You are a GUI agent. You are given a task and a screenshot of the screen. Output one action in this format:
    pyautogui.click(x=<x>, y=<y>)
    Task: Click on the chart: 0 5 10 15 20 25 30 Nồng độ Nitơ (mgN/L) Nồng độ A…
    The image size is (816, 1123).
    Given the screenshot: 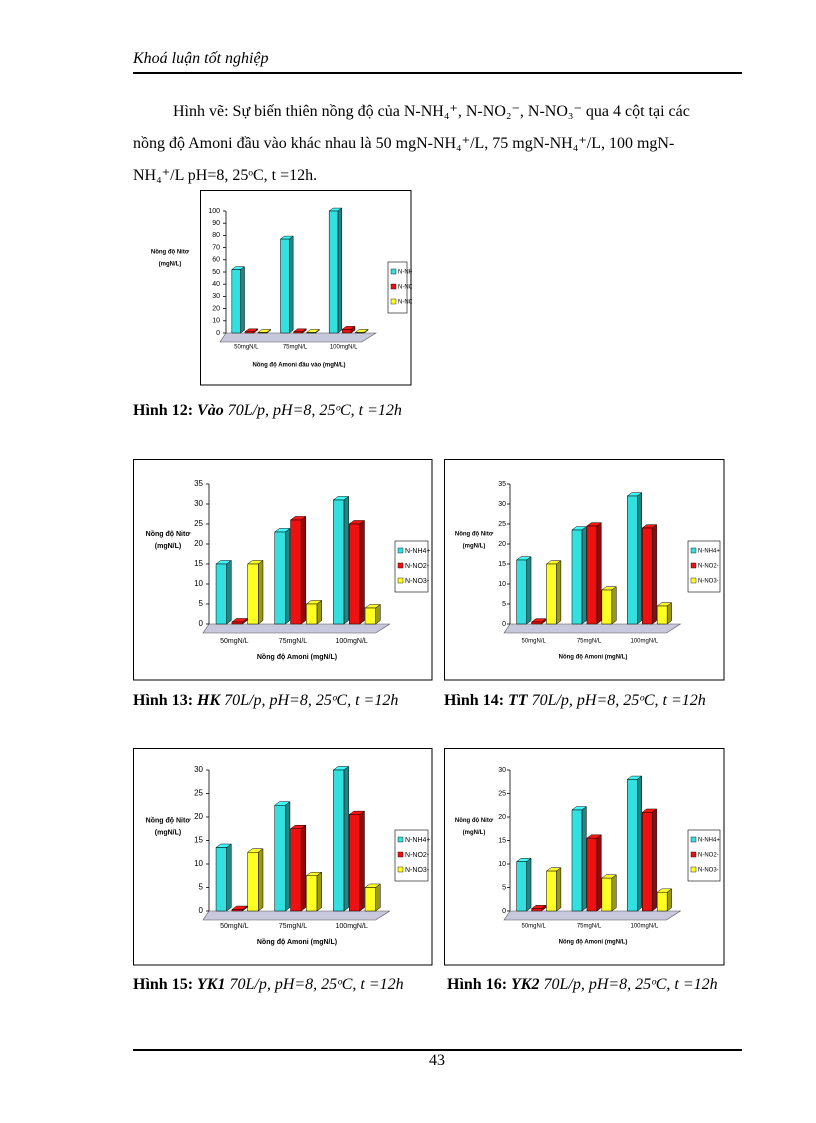 What is the action you would take?
    pyautogui.click(x=584, y=857)
    